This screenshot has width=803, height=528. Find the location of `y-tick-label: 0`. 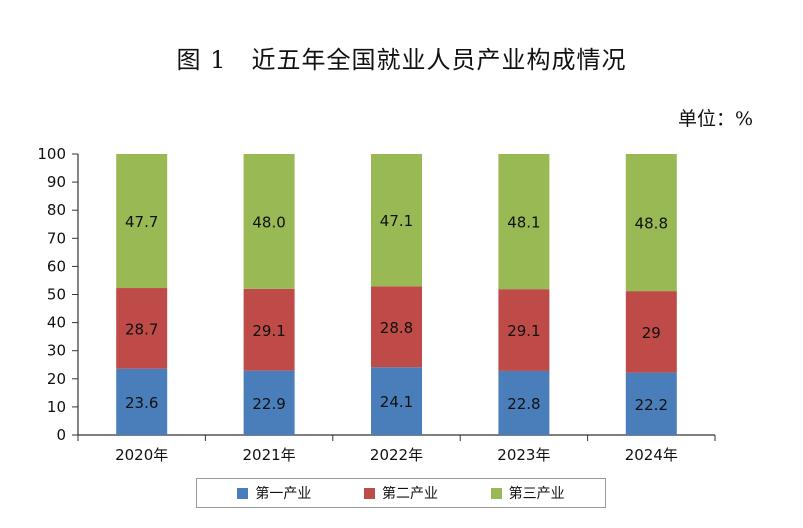

y-tick-label: 0 is located at coordinates (61, 435).